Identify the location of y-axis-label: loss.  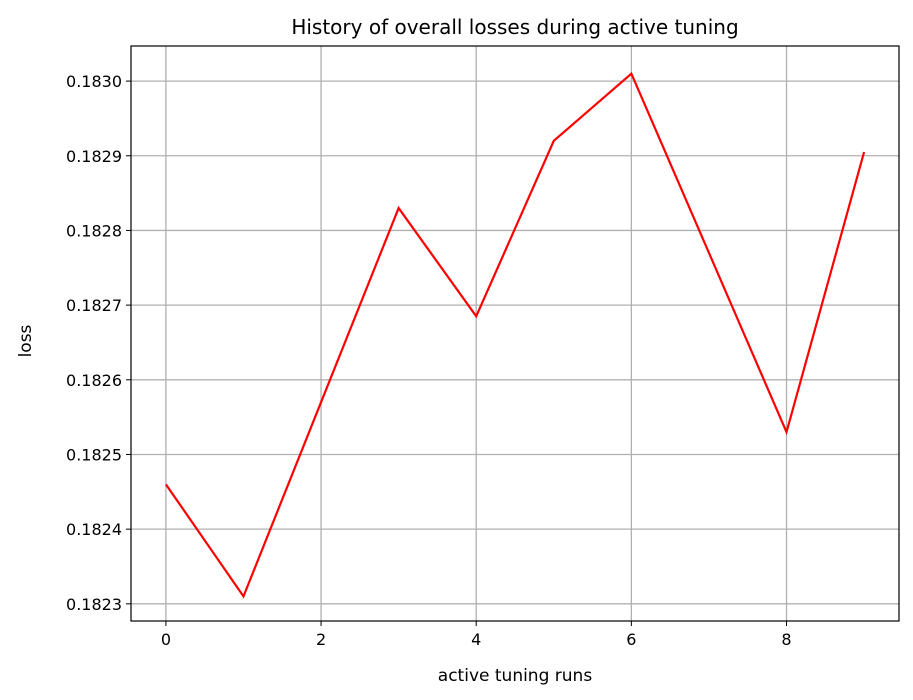
(26, 340).